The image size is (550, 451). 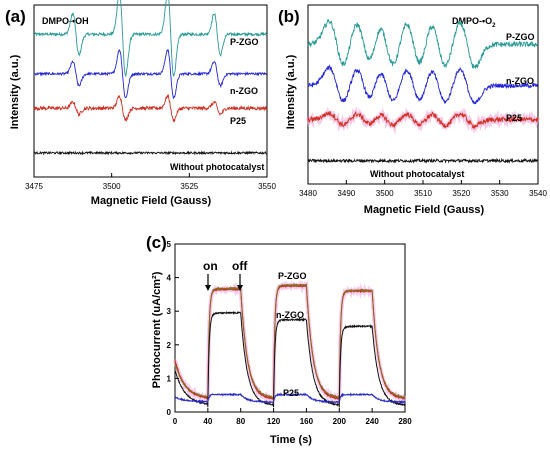 I want to click on y-tick-label: 2, so click(x=169, y=345).